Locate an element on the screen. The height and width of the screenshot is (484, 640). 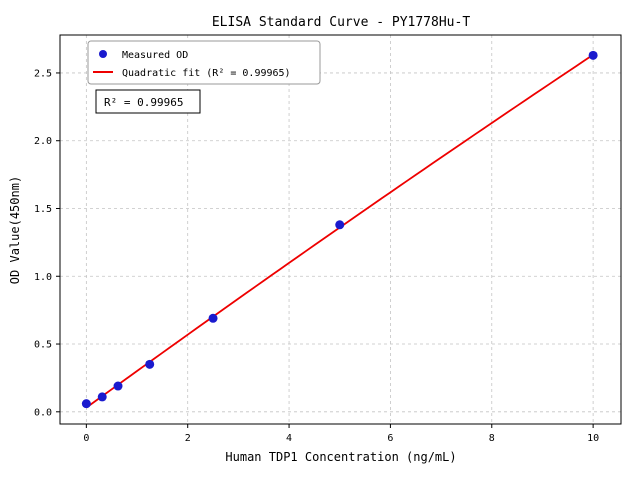
chart-title: ELISA Standard Curve - PY1778Hu-T is located at coordinates (341, 22).